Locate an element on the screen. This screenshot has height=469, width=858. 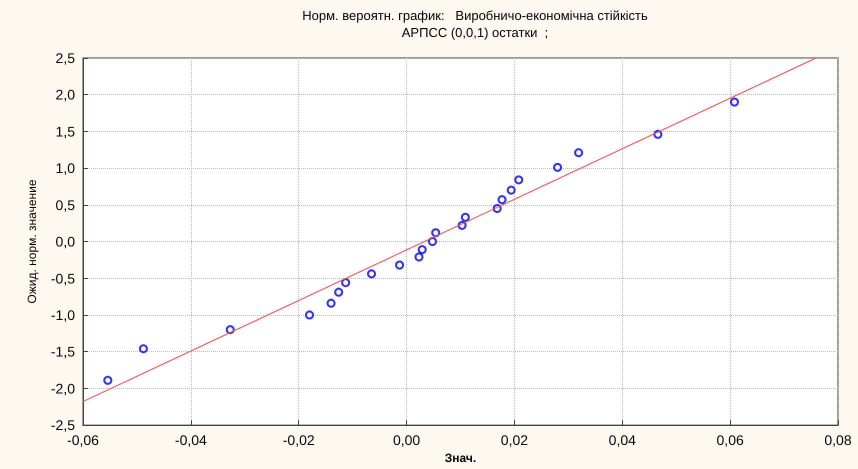
chart-subtitle: АРПСС (0,0,1) остатки ; is located at coordinates (475, 32).